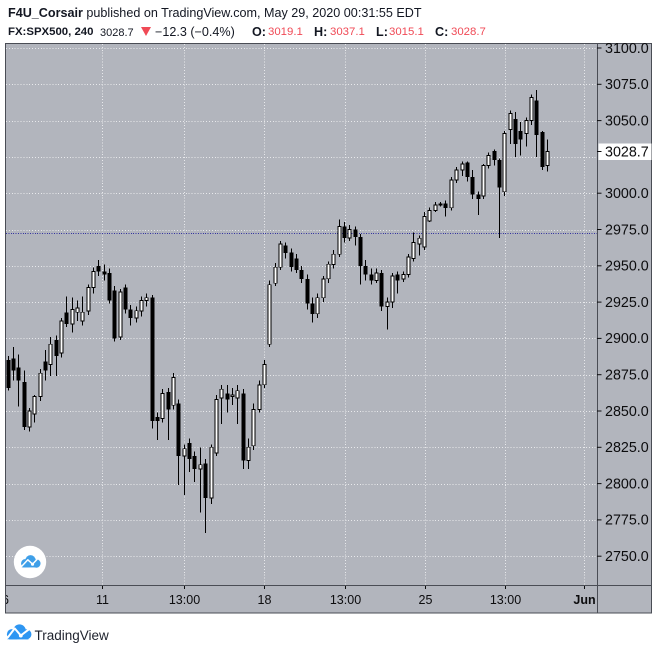 The image size is (658, 651). I want to click on svg-text: 2975.0, so click(627, 230).